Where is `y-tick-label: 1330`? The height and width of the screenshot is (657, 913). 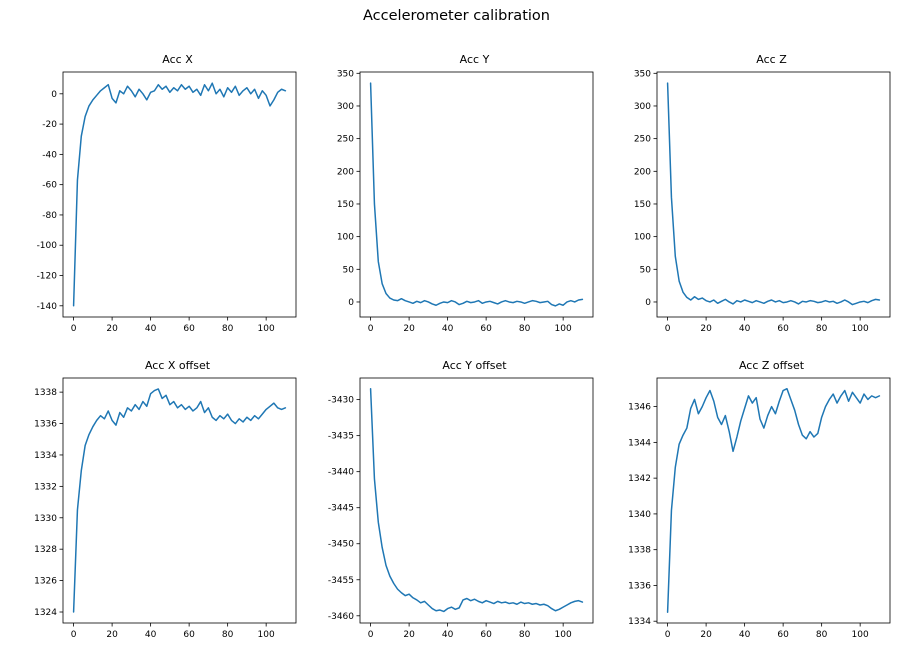 y-tick-label: 1330 is located at coordinates (45, 519).